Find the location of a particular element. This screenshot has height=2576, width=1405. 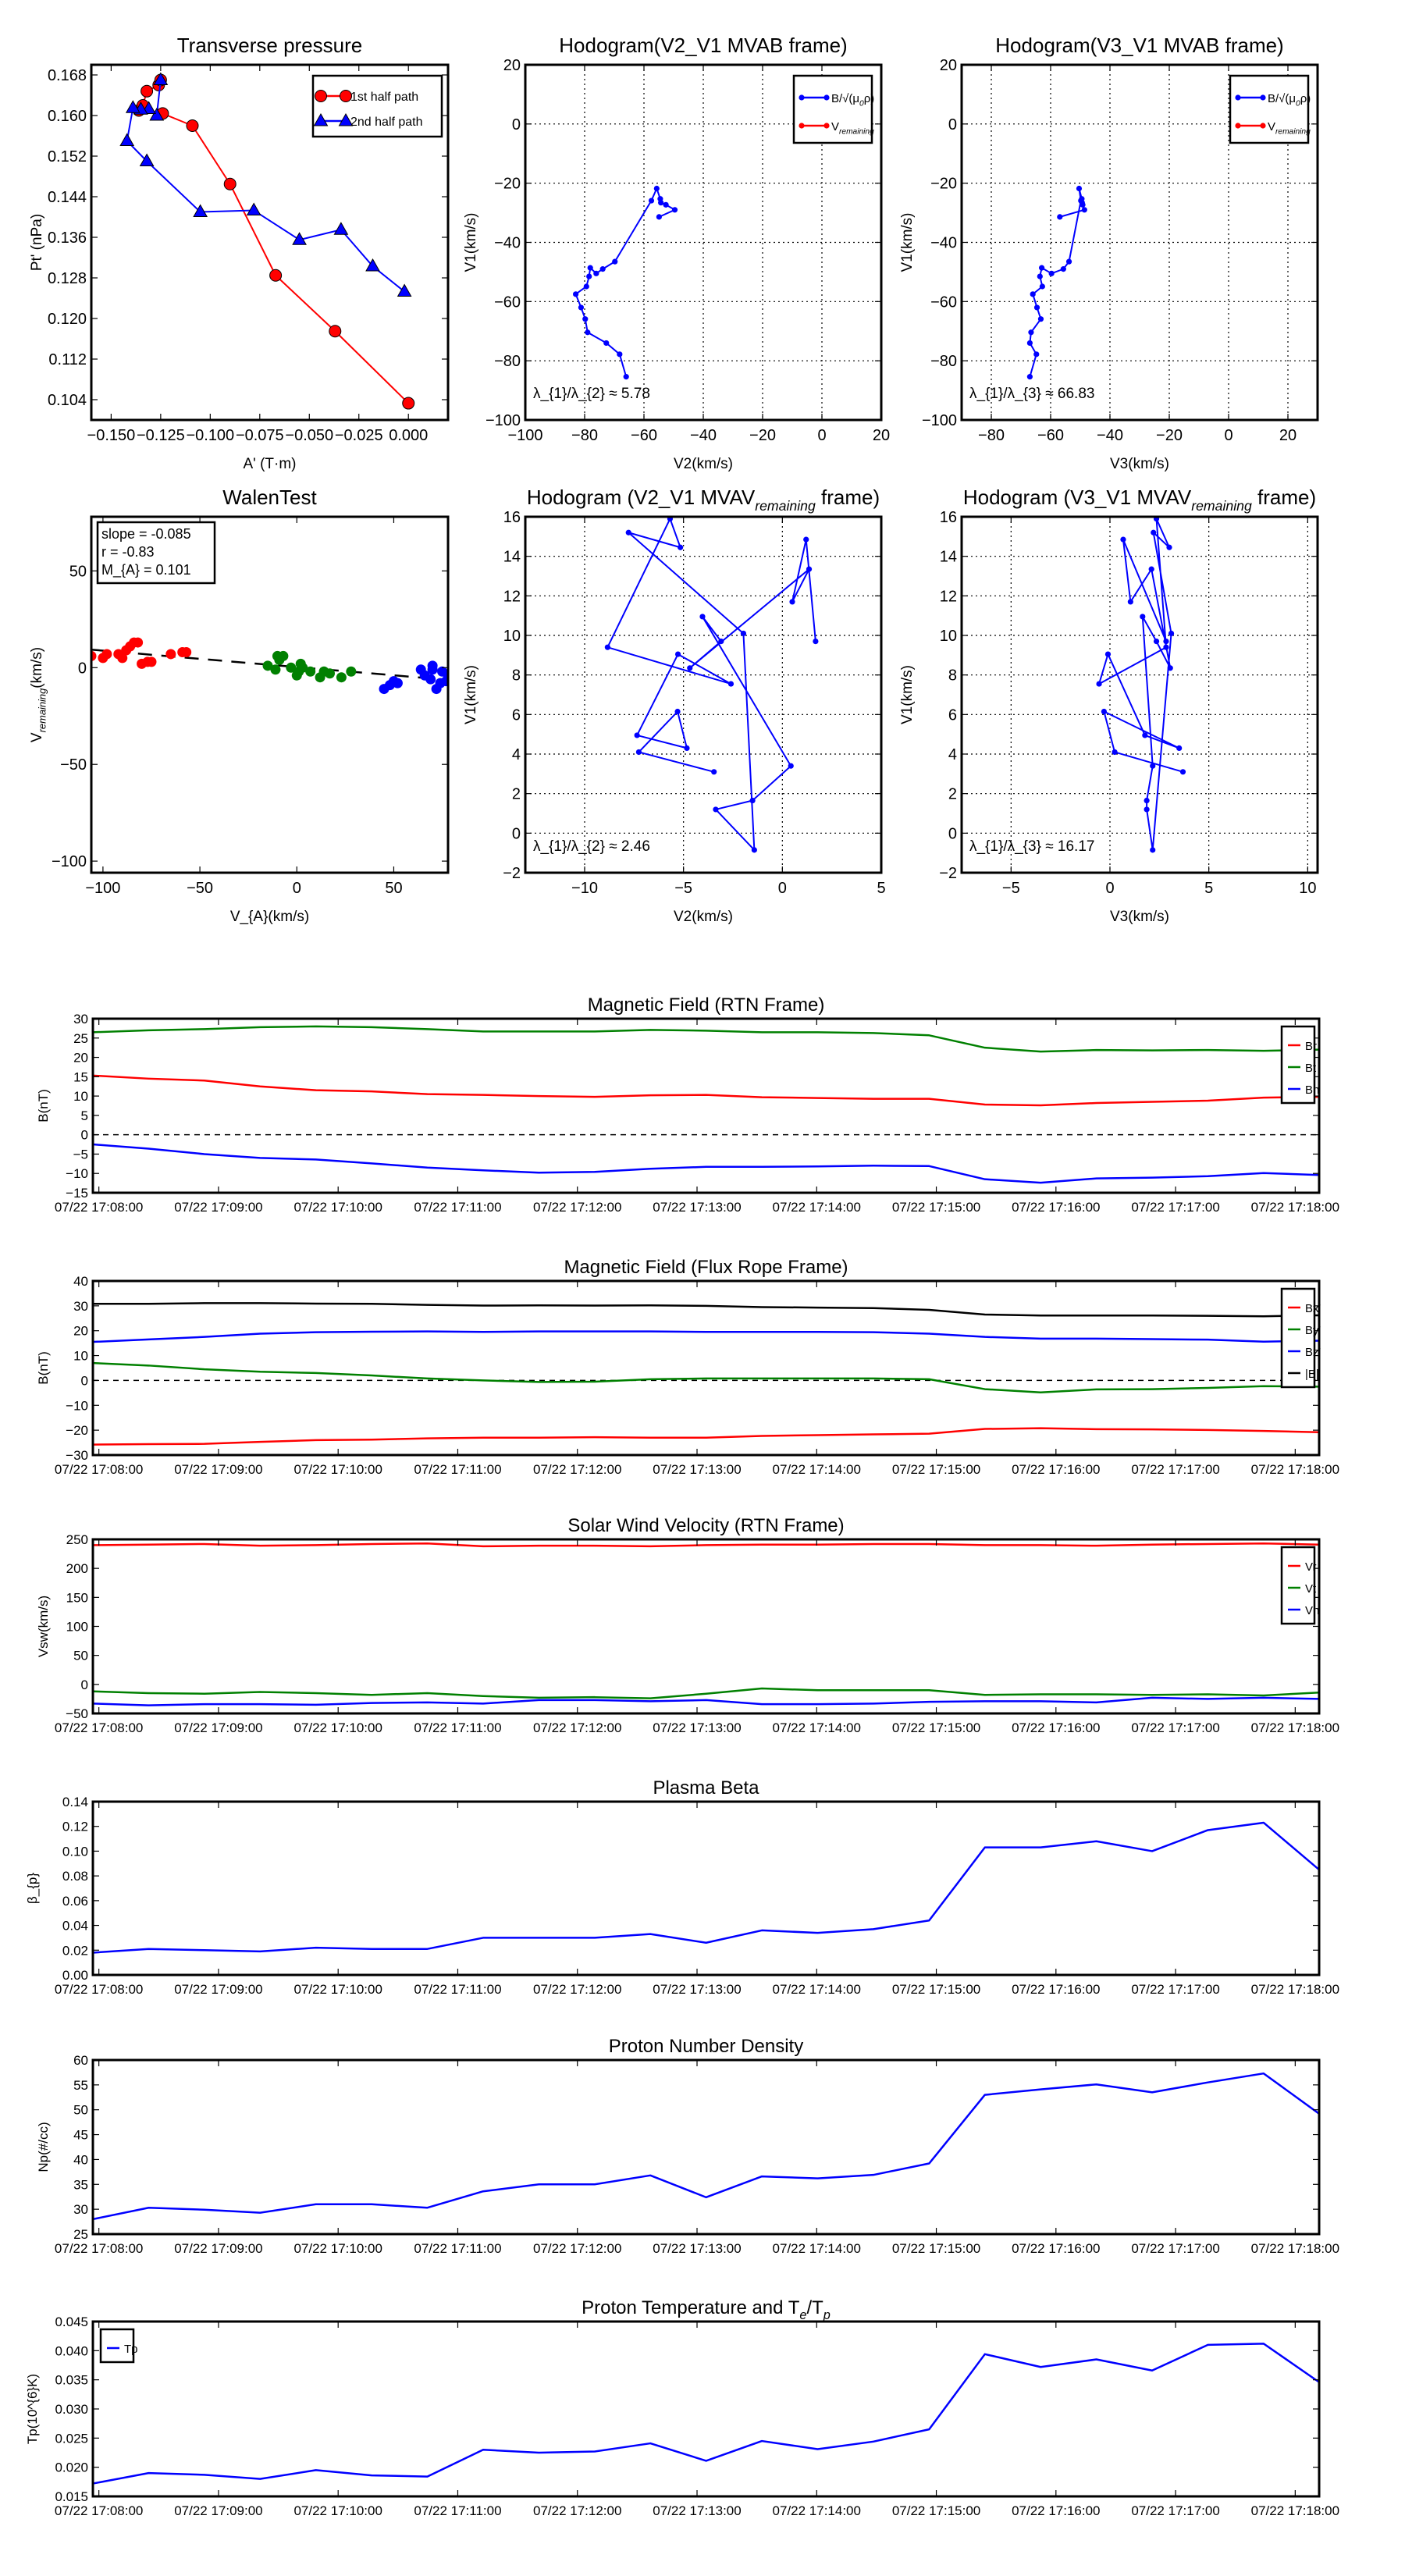

y-tick-label: 40 is located at coordinates (81, 1281).